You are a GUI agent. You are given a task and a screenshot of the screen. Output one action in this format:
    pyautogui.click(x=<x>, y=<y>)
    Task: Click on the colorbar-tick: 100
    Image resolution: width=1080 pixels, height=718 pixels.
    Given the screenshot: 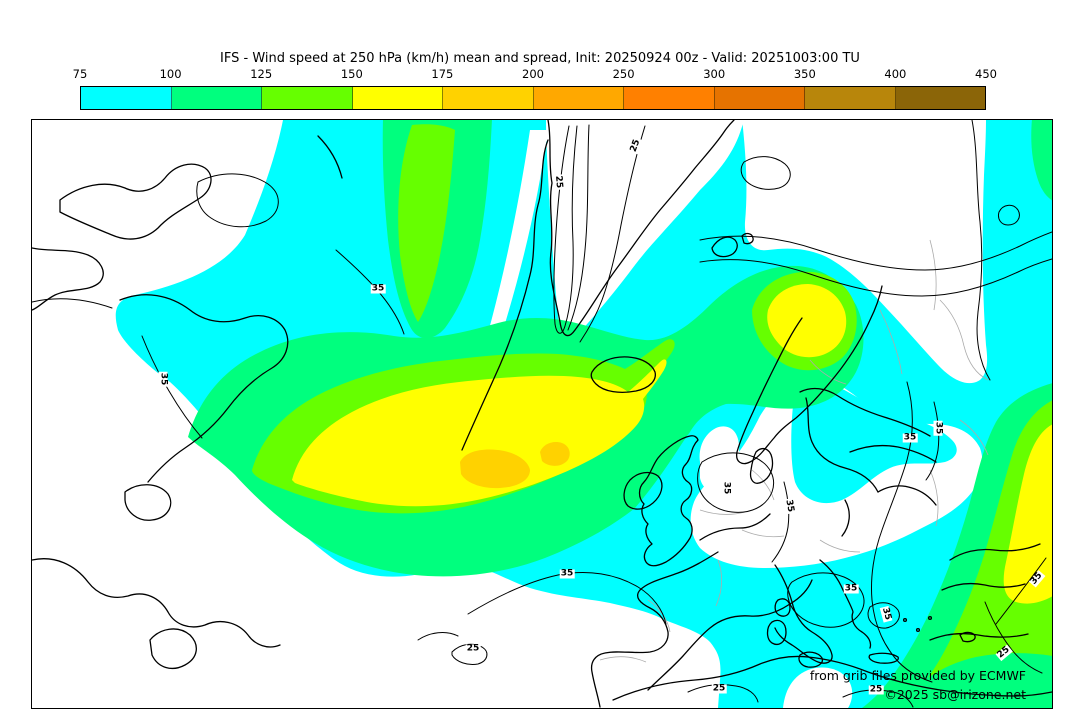 What is the action you would take?
    pyautogui.click(x=170, y=74)
    